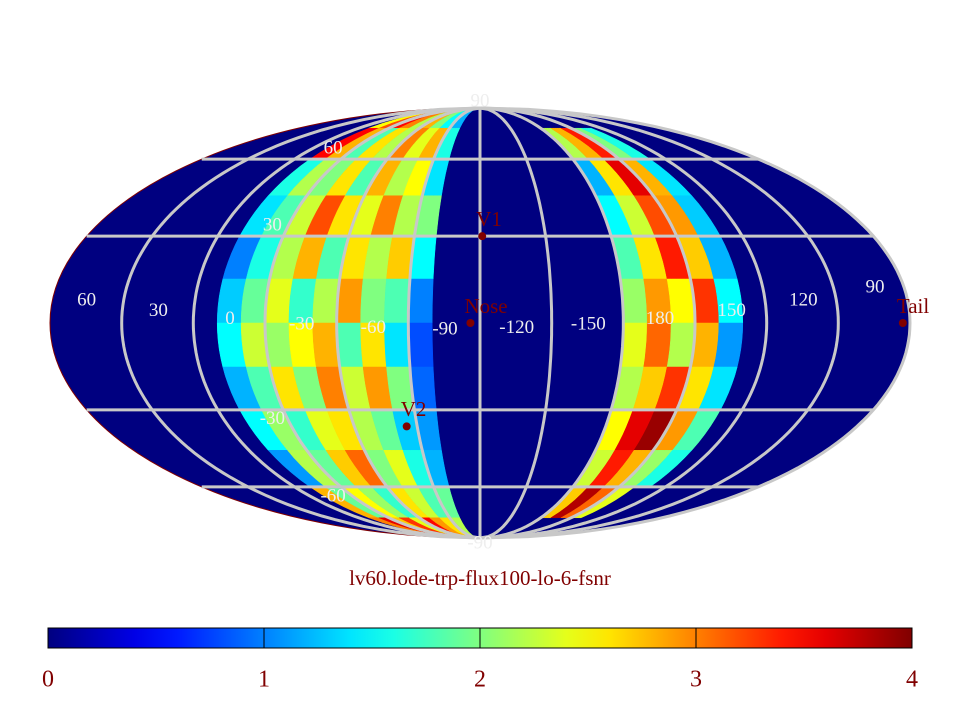 Image resolution: width=960 pixels, height=720 pixels. Describe the element at coordinates (272, 418) in the screenshot. I see `lat-tick-label: -30` at that location.